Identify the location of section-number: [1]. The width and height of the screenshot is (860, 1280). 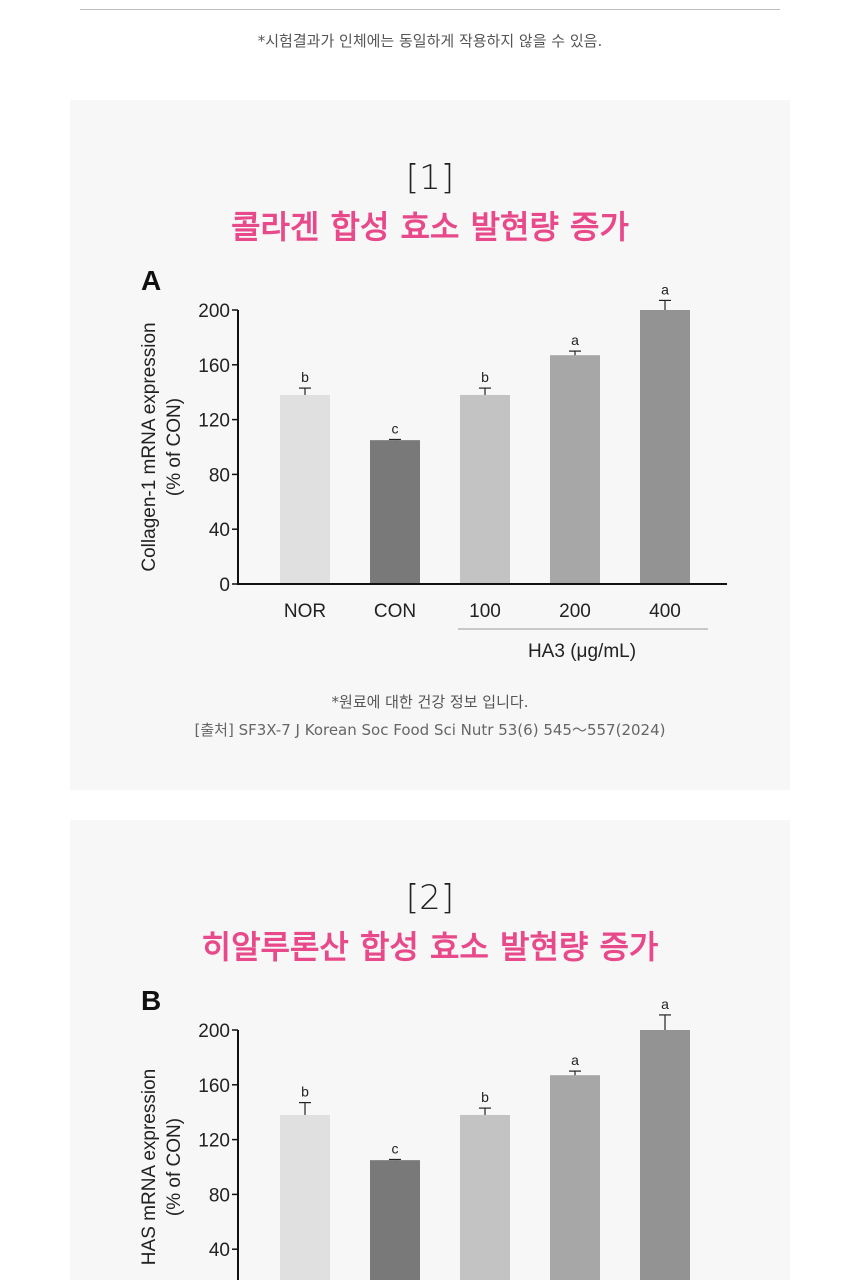
(430, 178).